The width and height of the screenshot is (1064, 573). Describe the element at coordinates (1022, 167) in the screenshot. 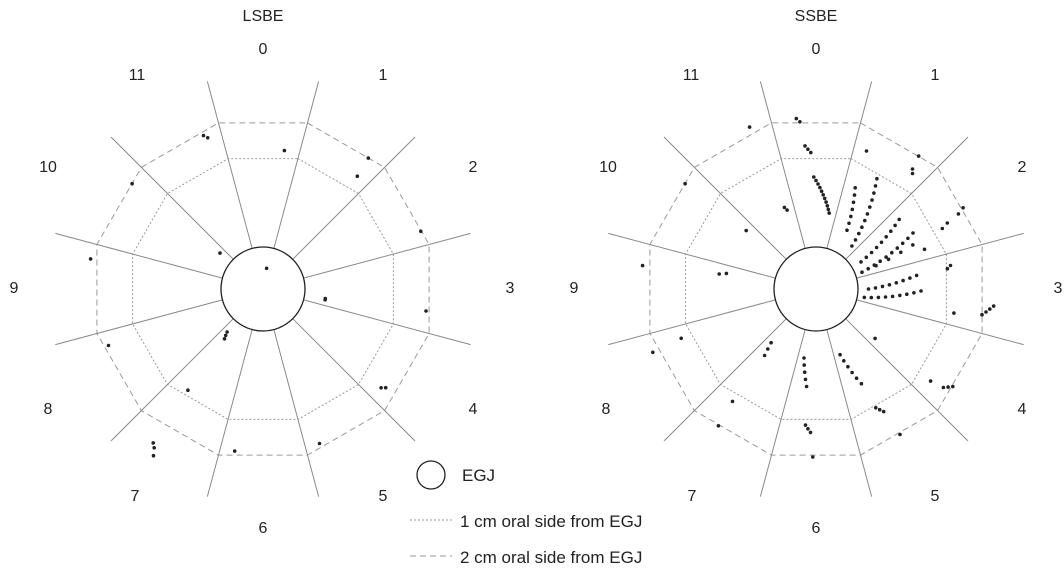

I see `ssbe-clock-2: 2` at that location.